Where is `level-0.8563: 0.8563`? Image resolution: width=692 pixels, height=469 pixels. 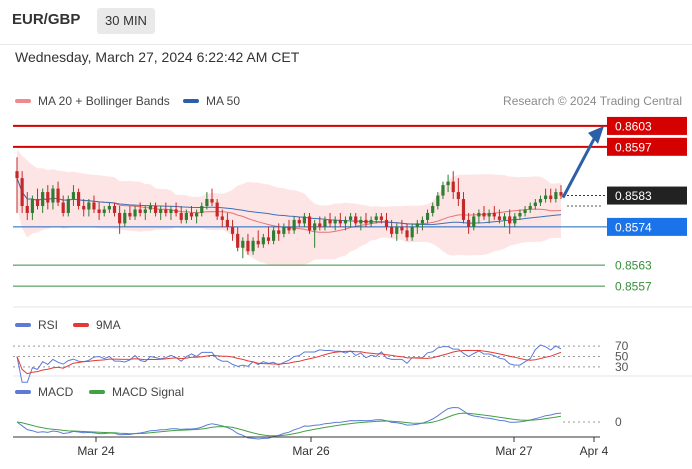
level-0.8563: 0.8563 is located at coordinates (332, 266).